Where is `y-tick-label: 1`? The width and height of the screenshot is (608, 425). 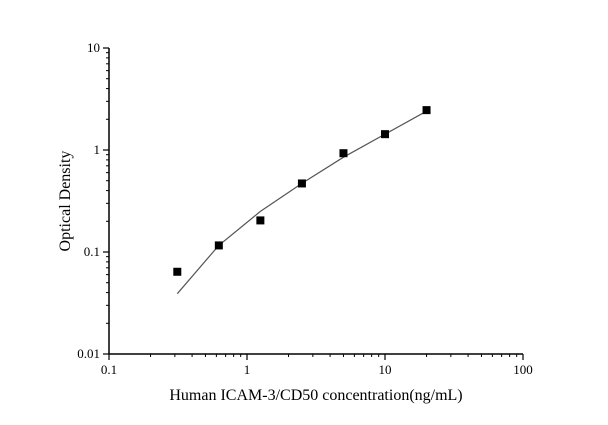 y-tick-label: 1 is located at coordinates (97, 149).